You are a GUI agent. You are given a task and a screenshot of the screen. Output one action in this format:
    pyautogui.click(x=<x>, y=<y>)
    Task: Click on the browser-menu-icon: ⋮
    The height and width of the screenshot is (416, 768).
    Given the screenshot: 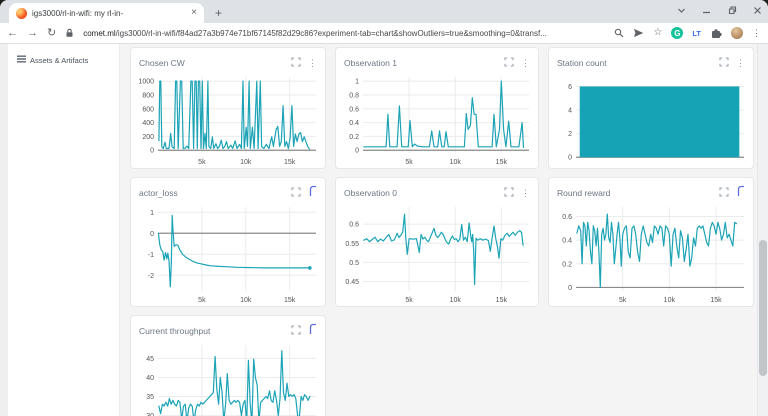 What is the action you would take?
    pyautogui.click(x=756, y=32)
    